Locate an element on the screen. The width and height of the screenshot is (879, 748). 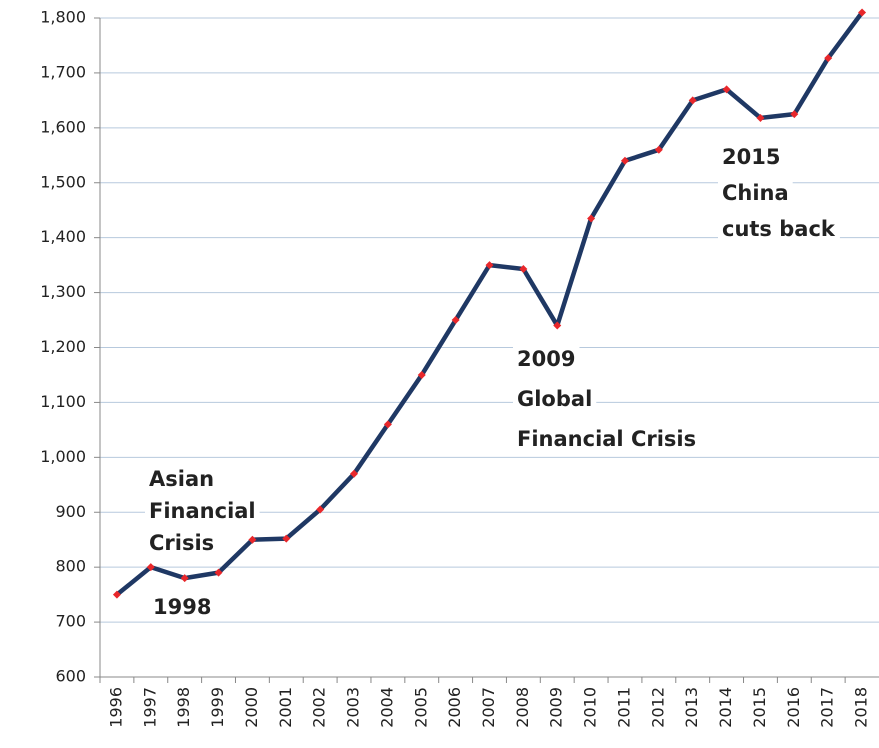
y-tick-label: 1,800 is located at coordinates (63, 17).